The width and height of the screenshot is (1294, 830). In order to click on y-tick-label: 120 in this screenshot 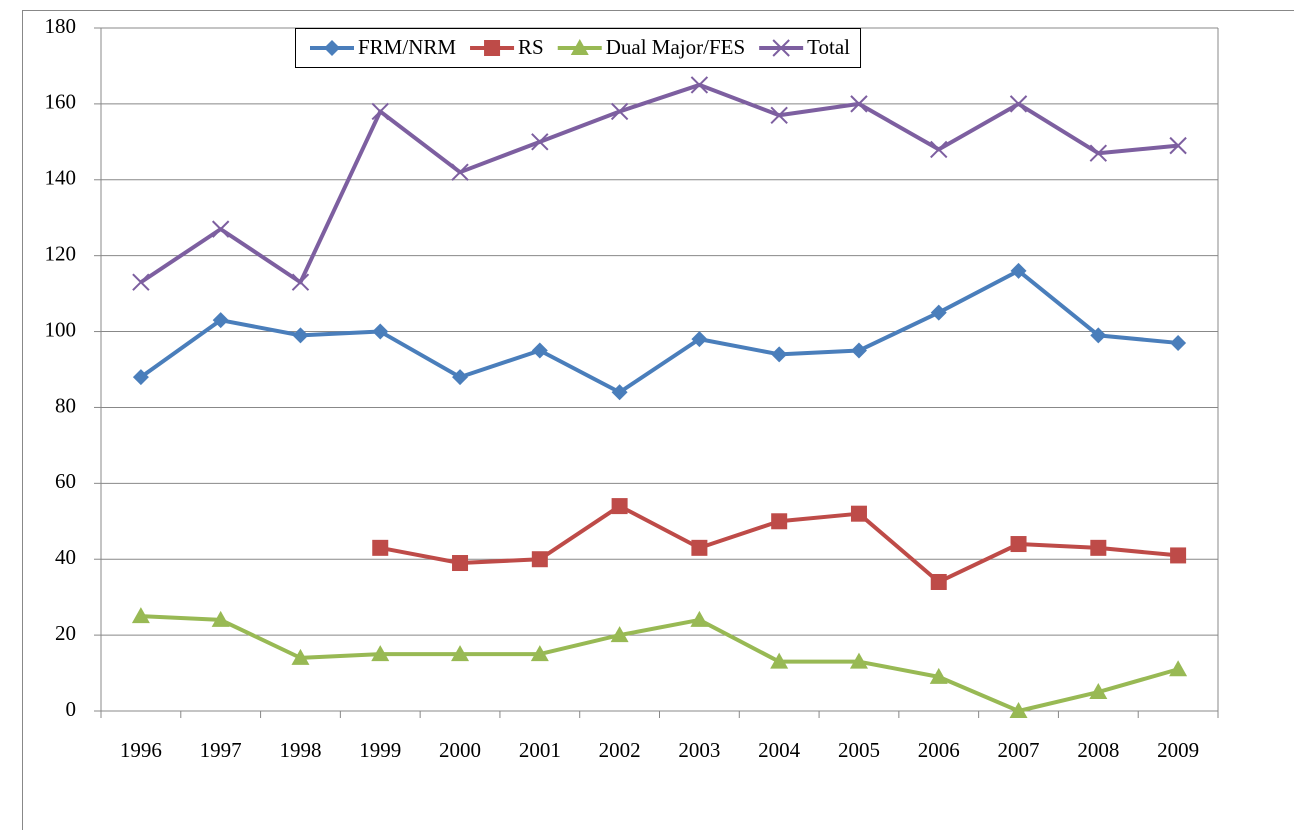, I will do `click(61, 253)`.